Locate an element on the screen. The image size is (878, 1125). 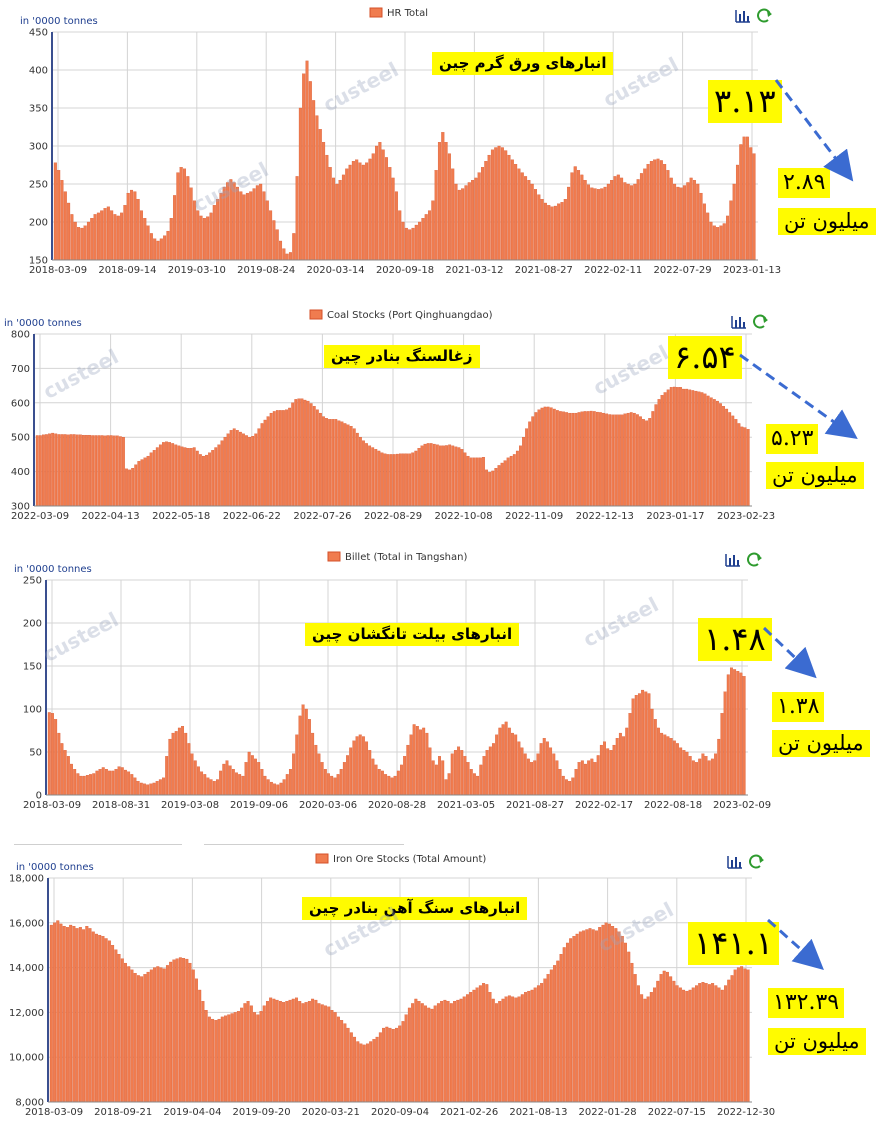
y-tick-label: 350 is located at coordinates (38, 109).